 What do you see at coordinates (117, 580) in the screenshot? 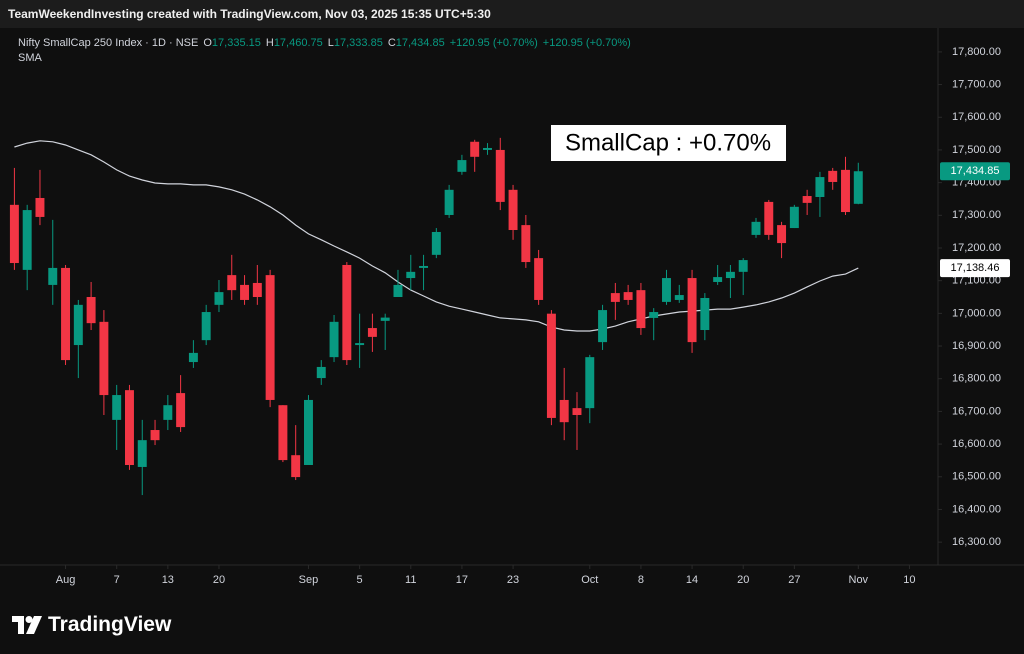
I see `x-tick-label: 7` at bounding box center [117, 580].